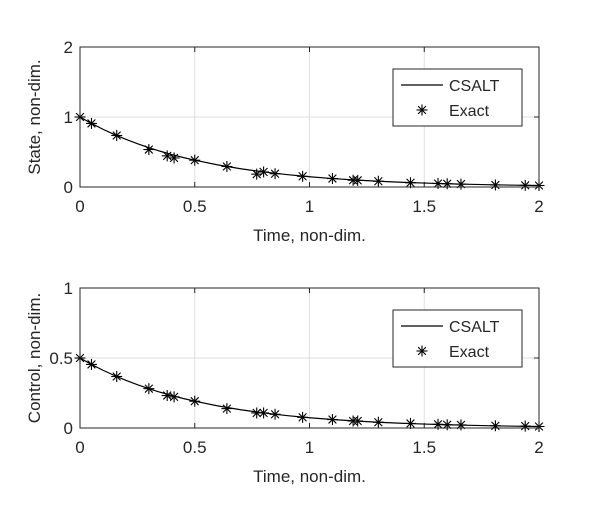 This screenshot has height=506, width=595. What do you see at coordinates (34, 358) in the screenshot?
I see `y-axis-label: Control, non-dim.` at bounding box center [34, 358].